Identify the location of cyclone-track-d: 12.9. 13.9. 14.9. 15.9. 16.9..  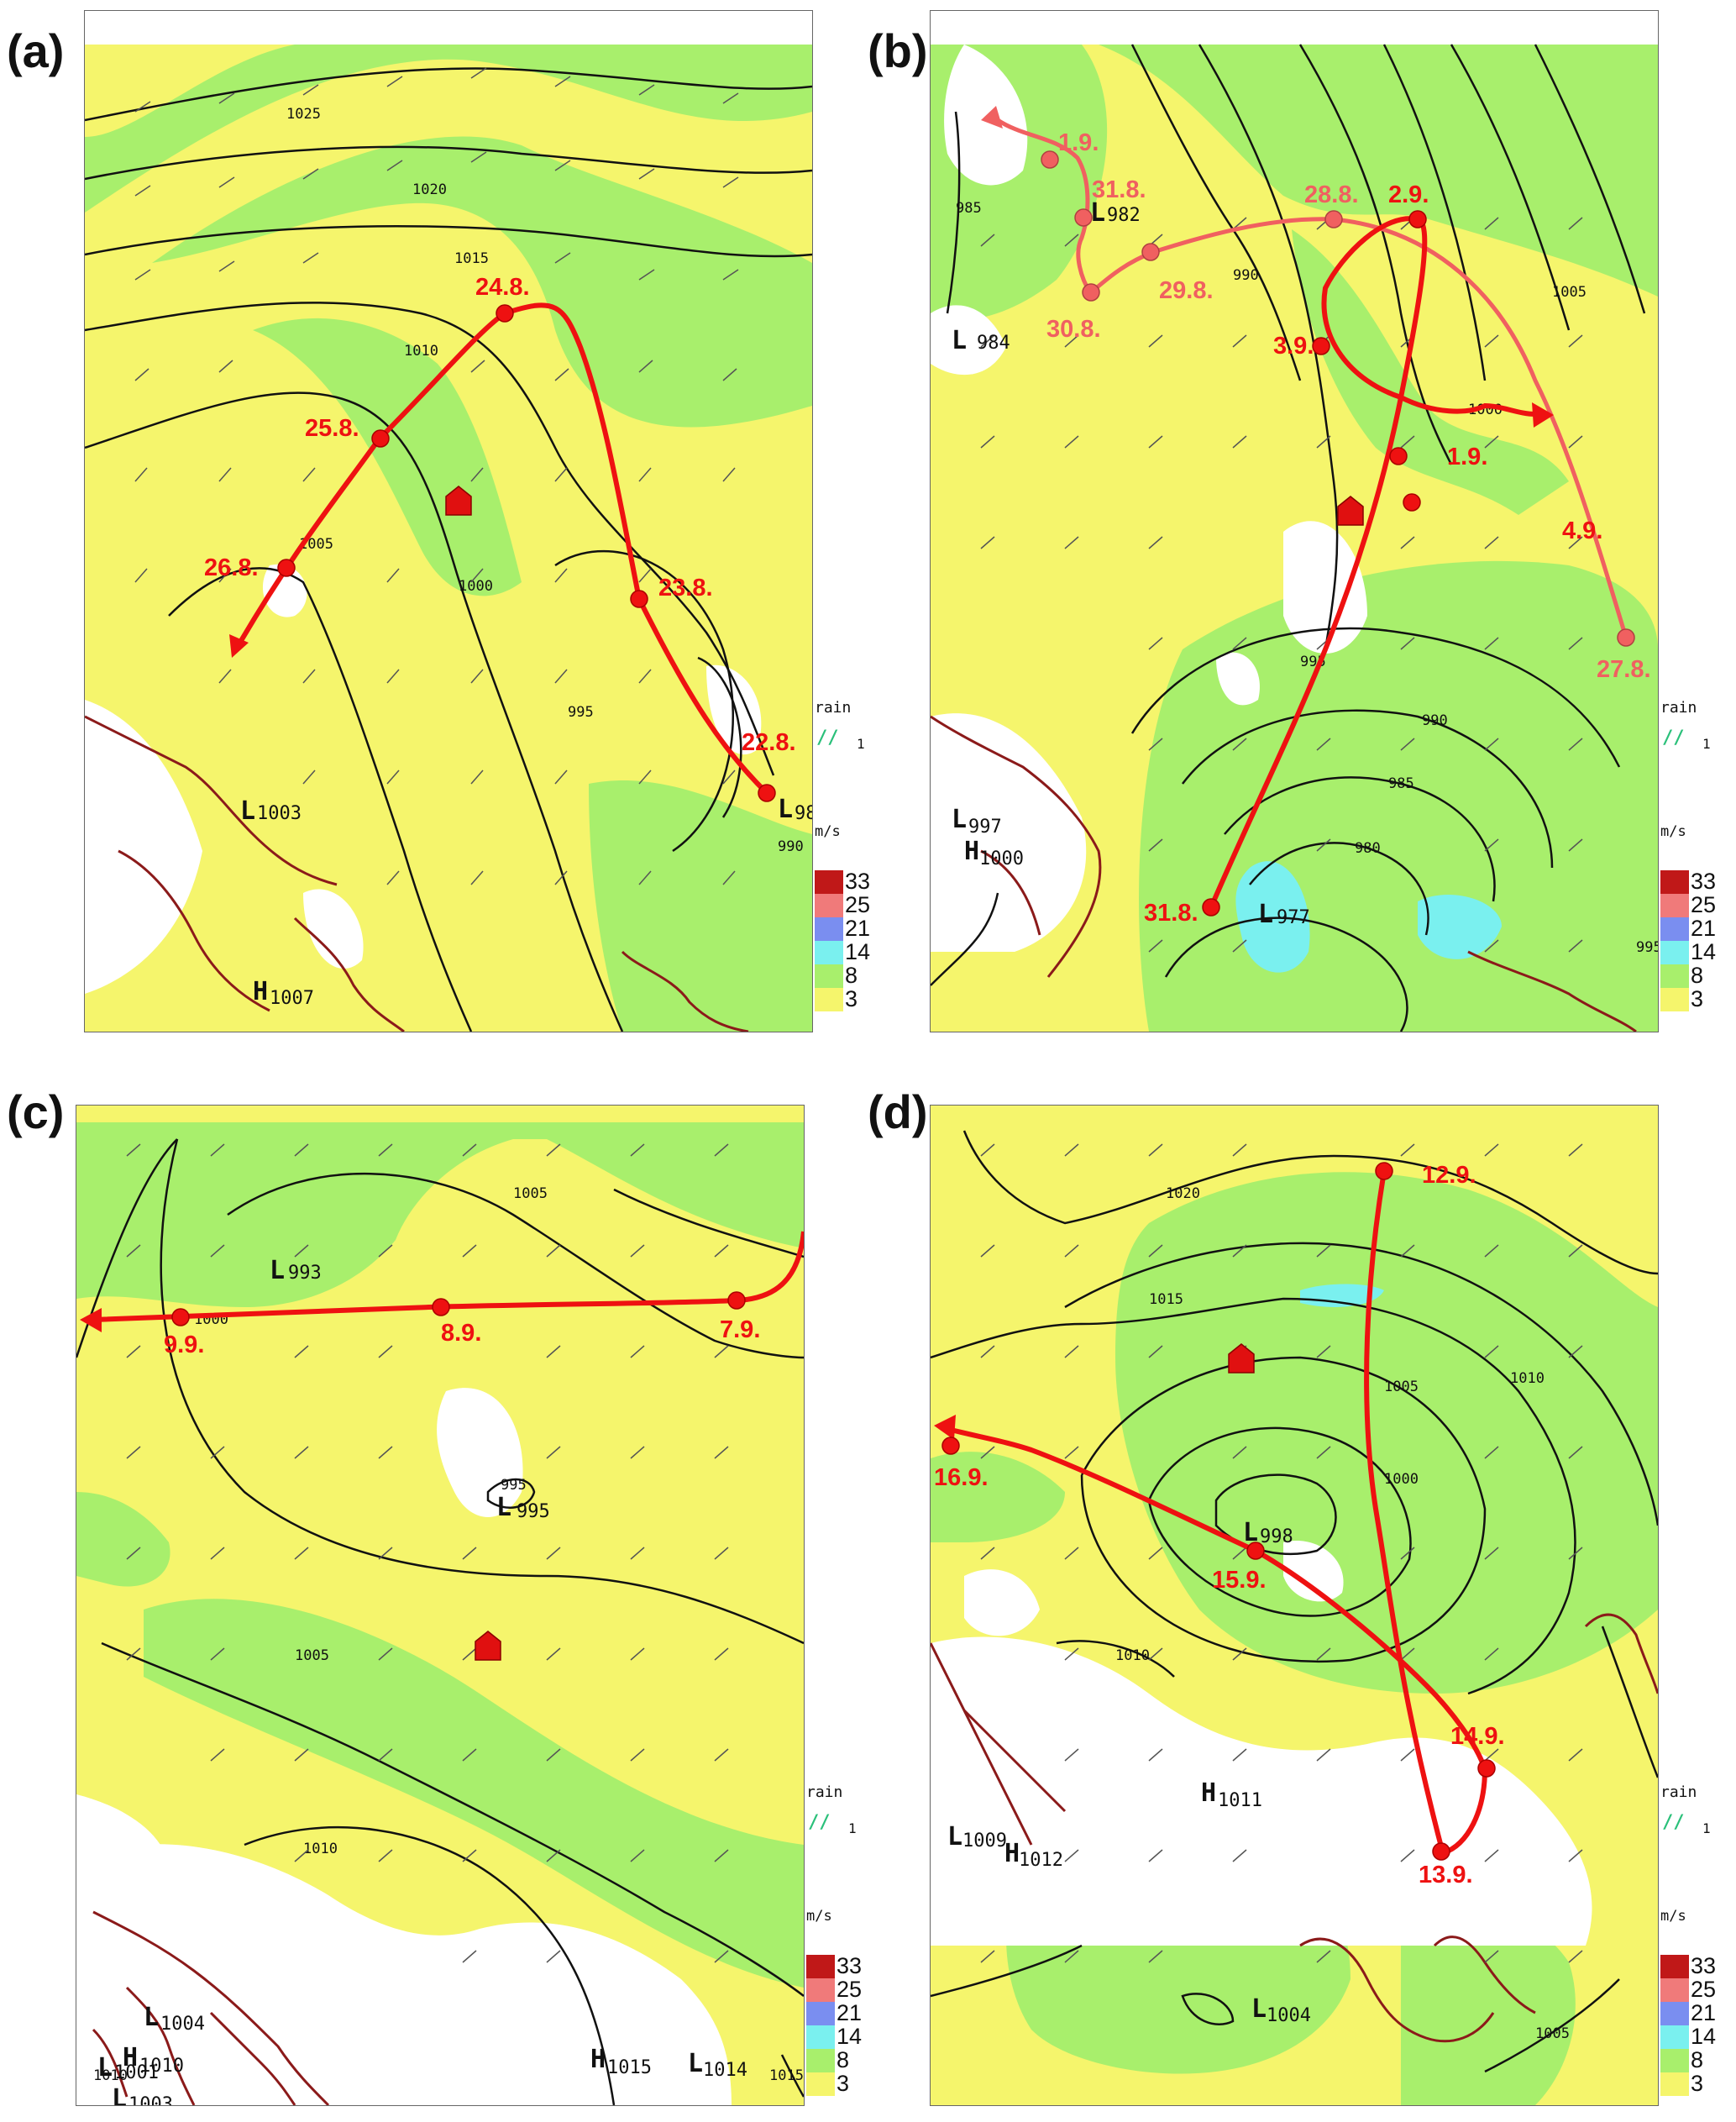
(1219, 1525).